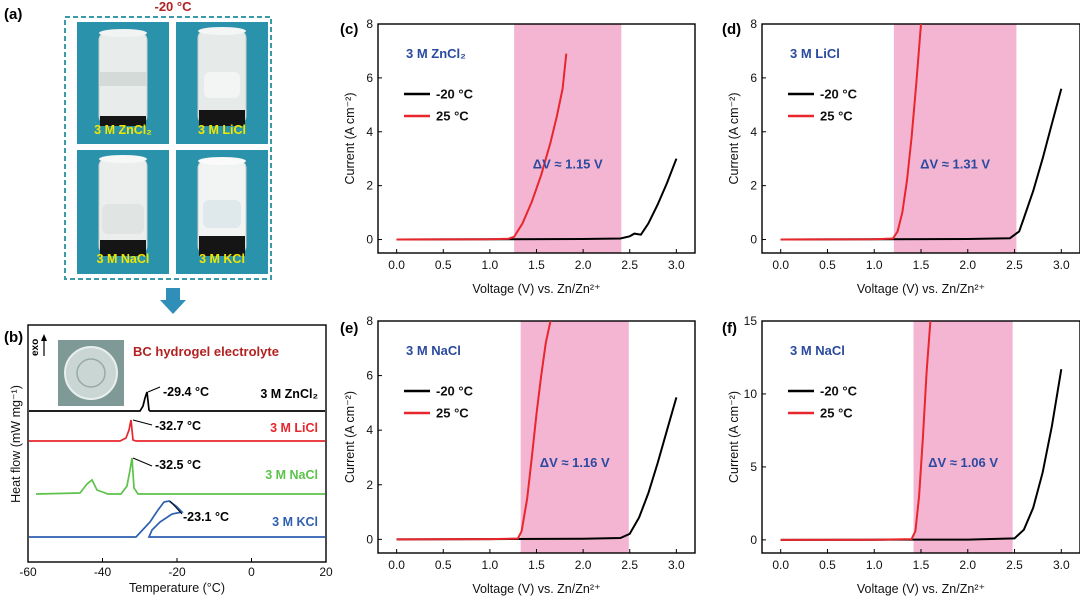 The image size is (1080, 603). What do you see at coordinates (177, 588) in the screenshot?
I see `panel-b-xlabel: Temperature (°C)` at bounding box center [177, 588].